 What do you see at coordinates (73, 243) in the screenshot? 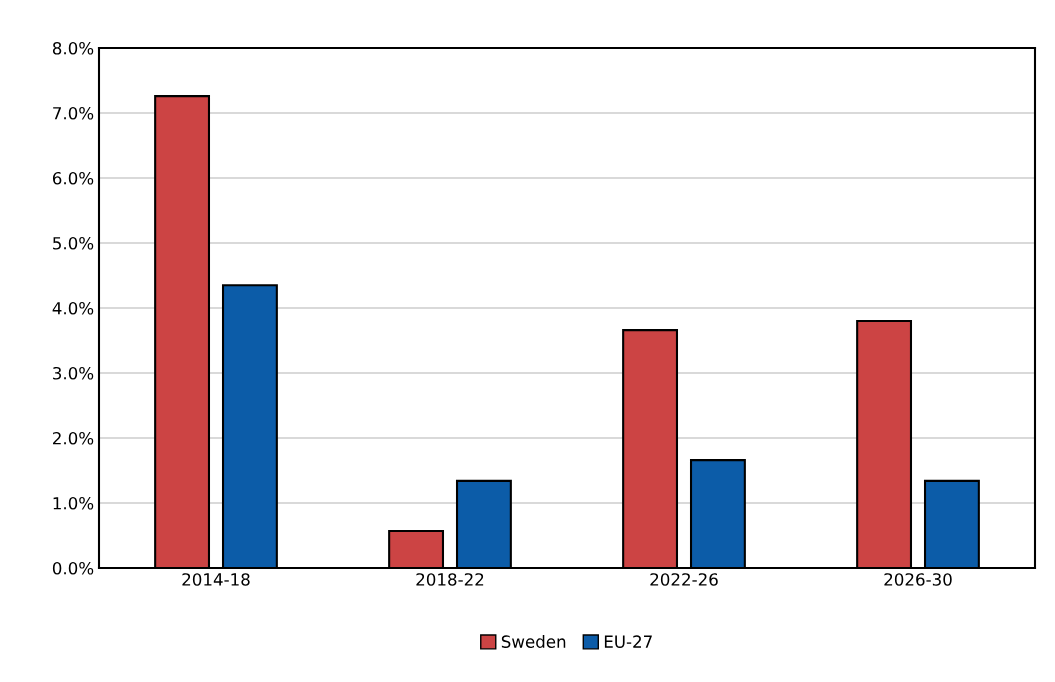
I see `y-tick-label: 5.0%` at bounding box center [73, 243].